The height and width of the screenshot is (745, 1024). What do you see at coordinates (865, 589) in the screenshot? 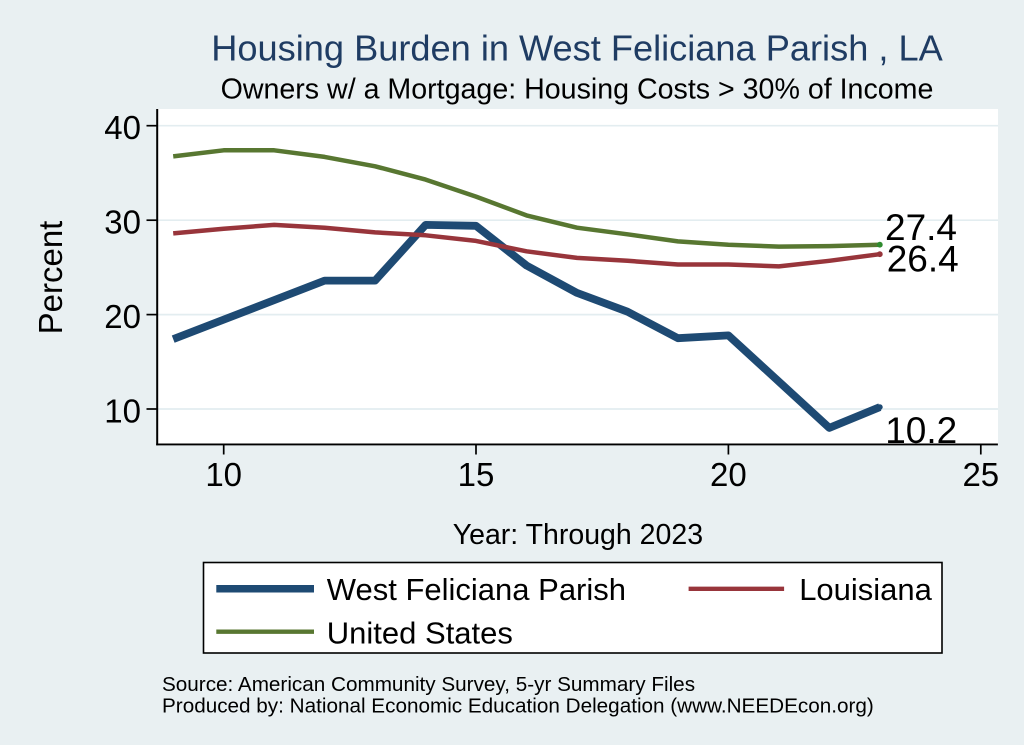
I see `svg-text: Louisiana` at bounding box center [865, 589].